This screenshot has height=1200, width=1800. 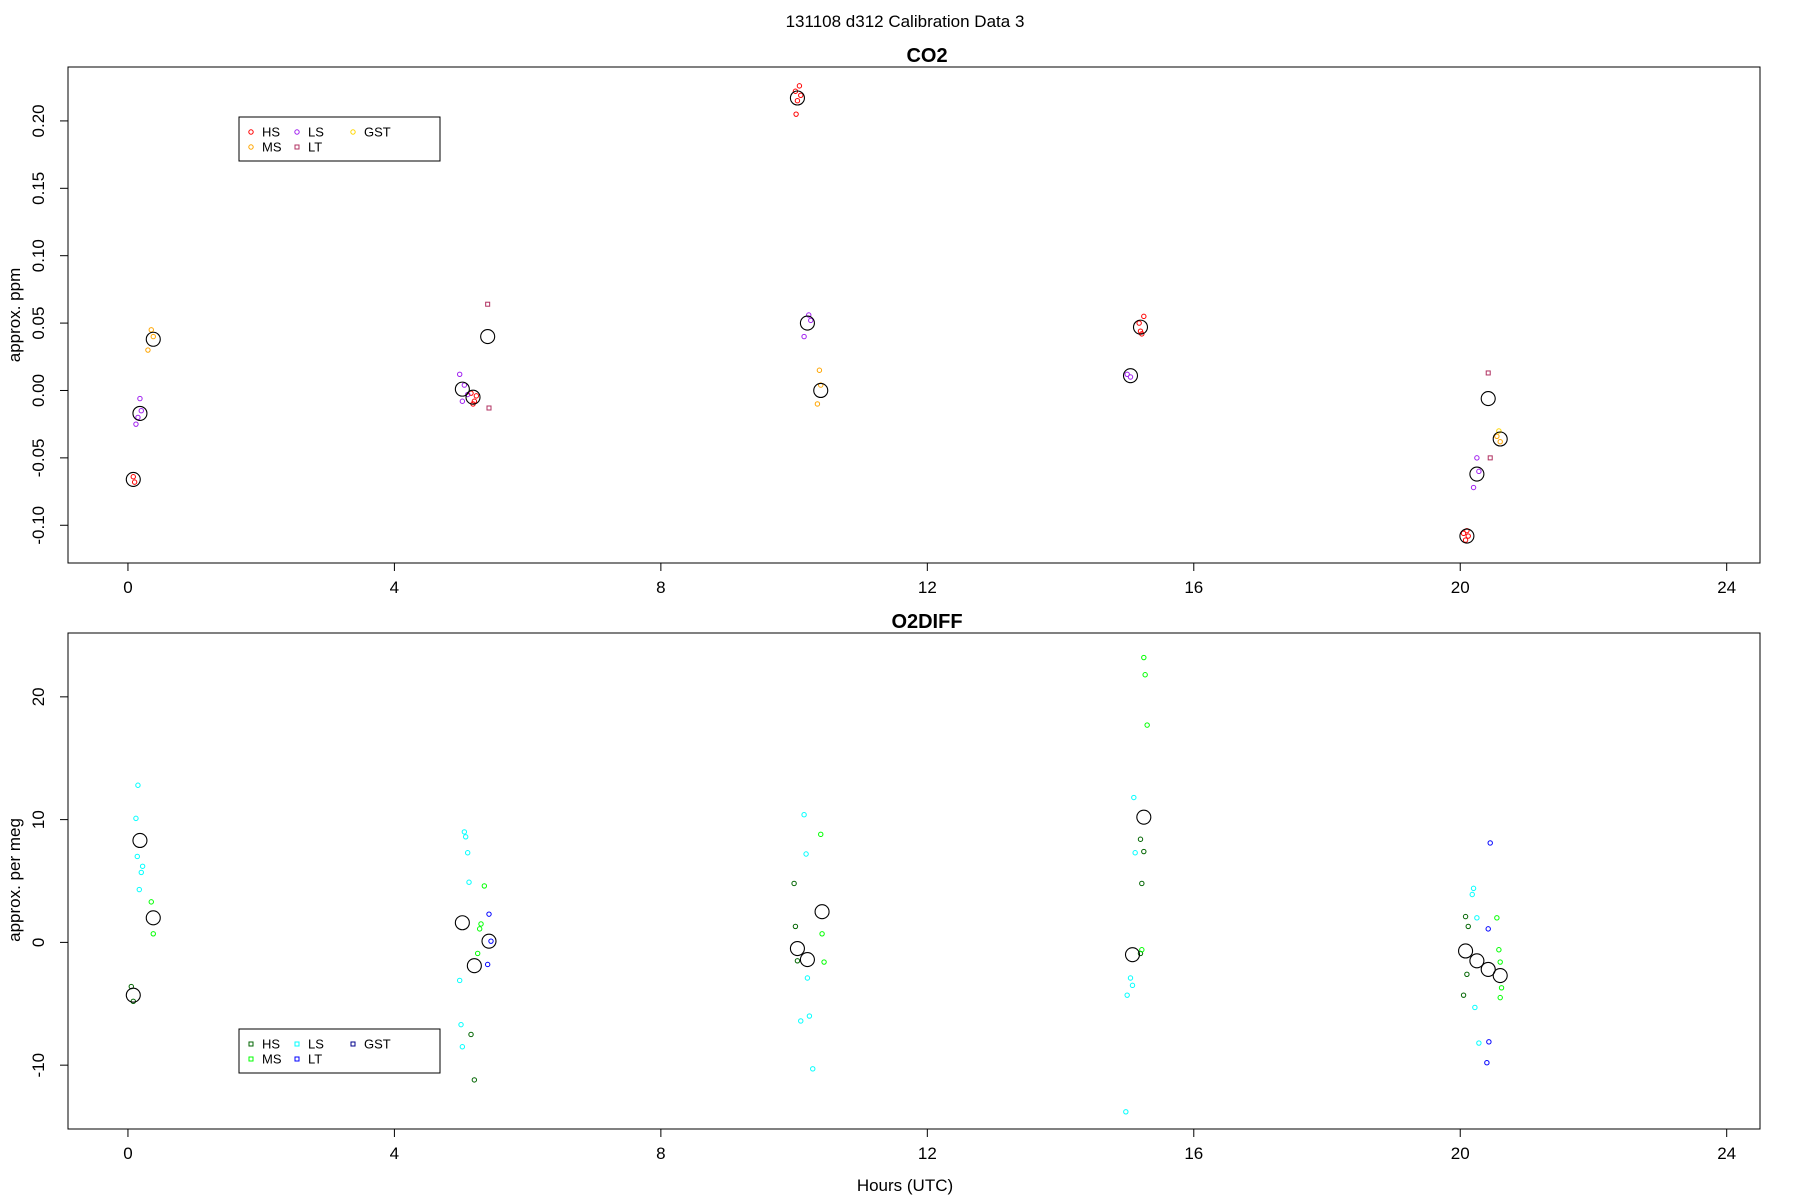 I want to click on co2-point-gst, so click(x=1499, y=431).